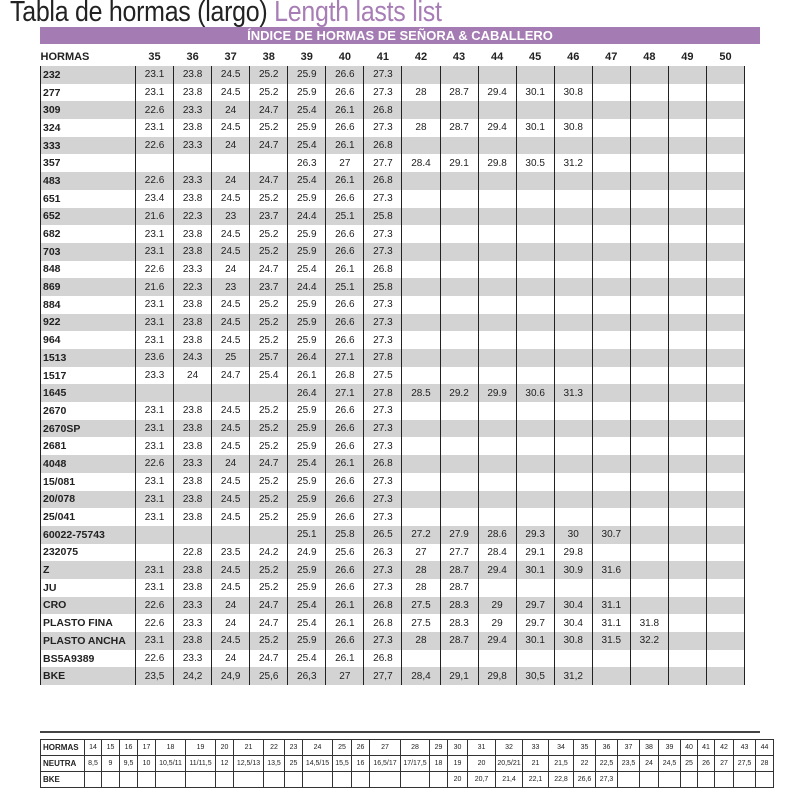  I want to click on conversion-cell: 17, so click(146, 747).